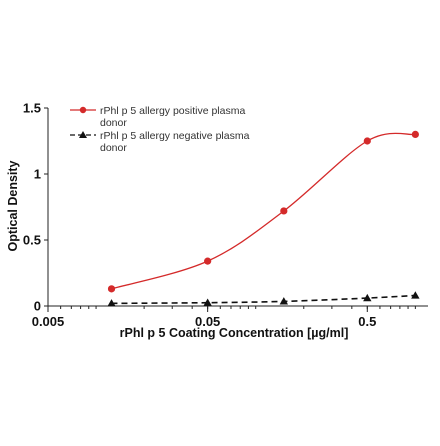 The height and width of the screenshot is (446, 440). I want to click on y-tick-label: 1, so click(37, 174).